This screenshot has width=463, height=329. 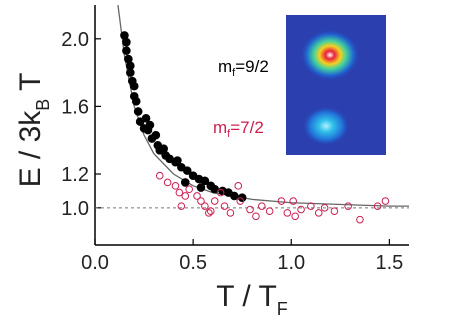 I want to click on legend-label: mf=9/2, so click(x=243, y=68).